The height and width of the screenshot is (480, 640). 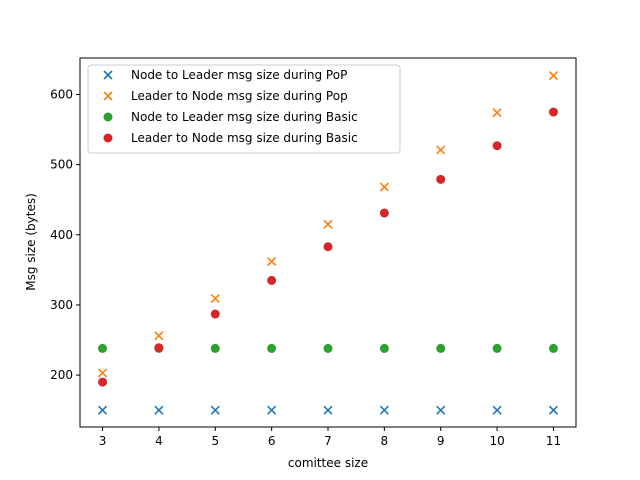 What do you see at coordinates (239, 75) in the screenshot?
I see `legend-label: Node to Leader msg size during PoP` at bounding box center [239, 75].